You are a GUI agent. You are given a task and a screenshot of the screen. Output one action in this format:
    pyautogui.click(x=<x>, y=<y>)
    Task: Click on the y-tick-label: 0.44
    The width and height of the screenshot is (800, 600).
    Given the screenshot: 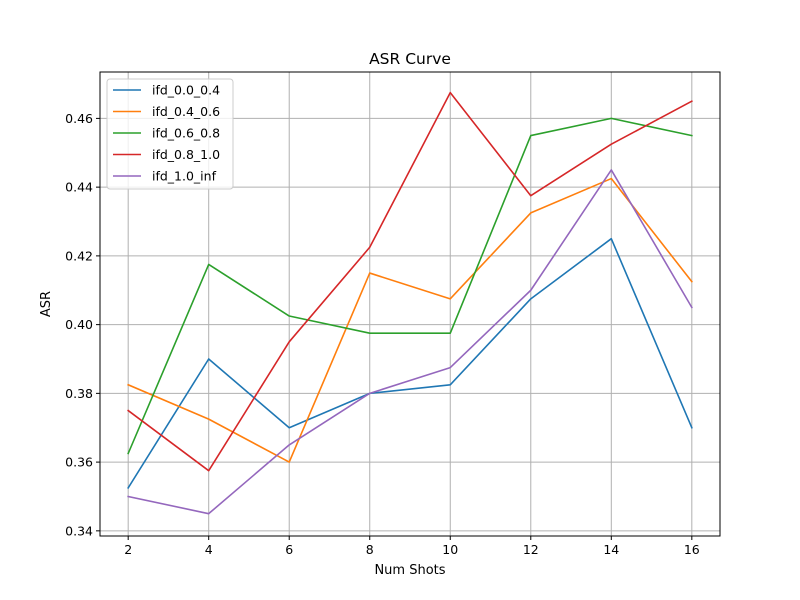 What is the action you would take?
    pyautogui.click(x=79, y=187)
    